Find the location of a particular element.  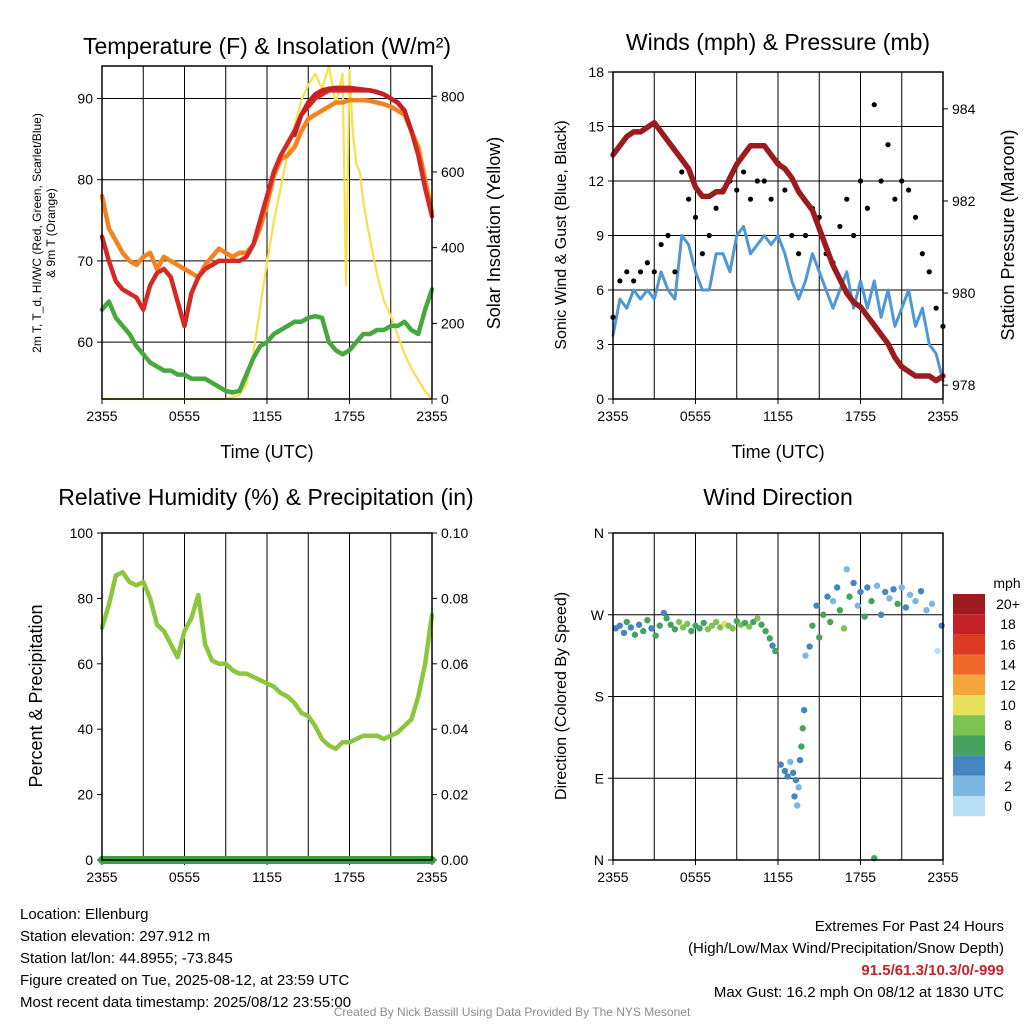

legend-label: 4 is located at coordinates (1008, 766).